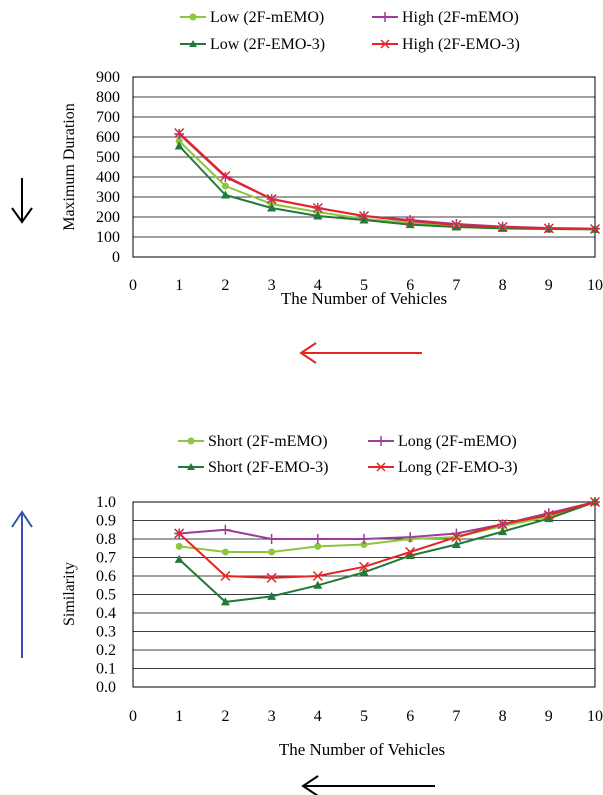  I want to click on down-arrow, so click(22, 201).